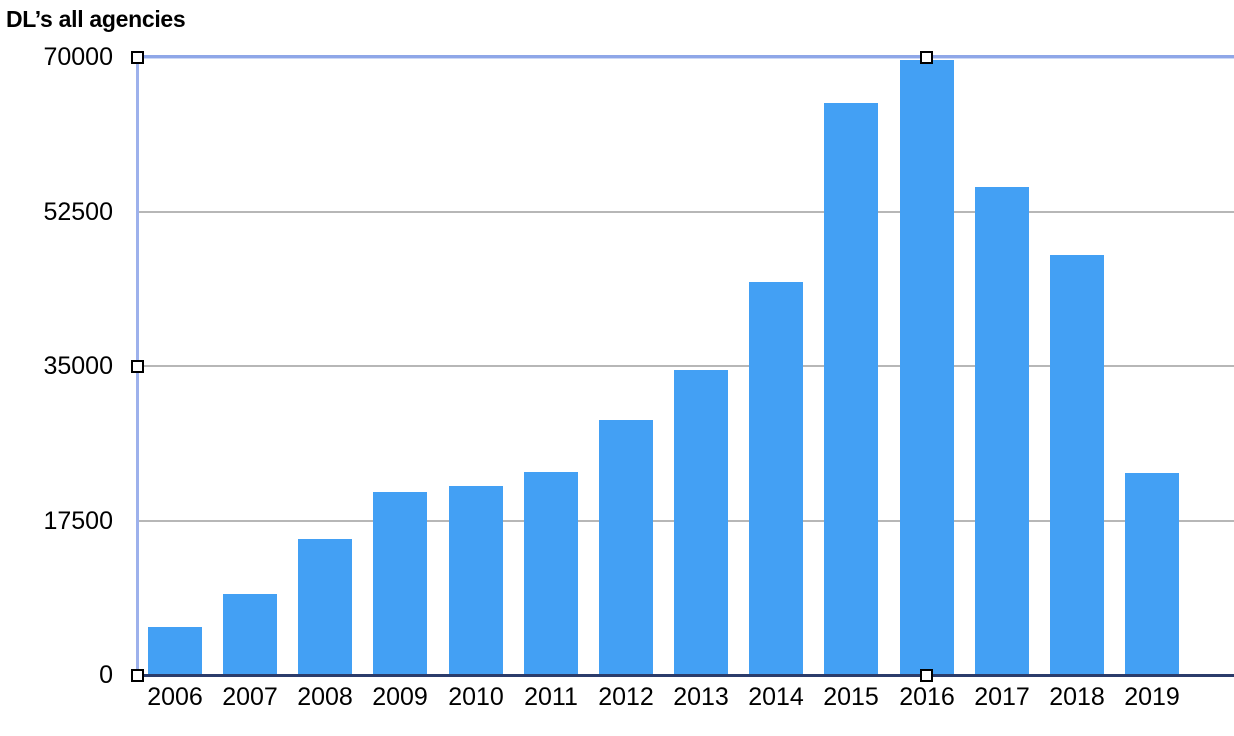 This screenshot has width=1234, height=736. Describe the element at coordinates (701, 697) in the screenshot. I see `x-tick-label-2013: 2013` at that location.